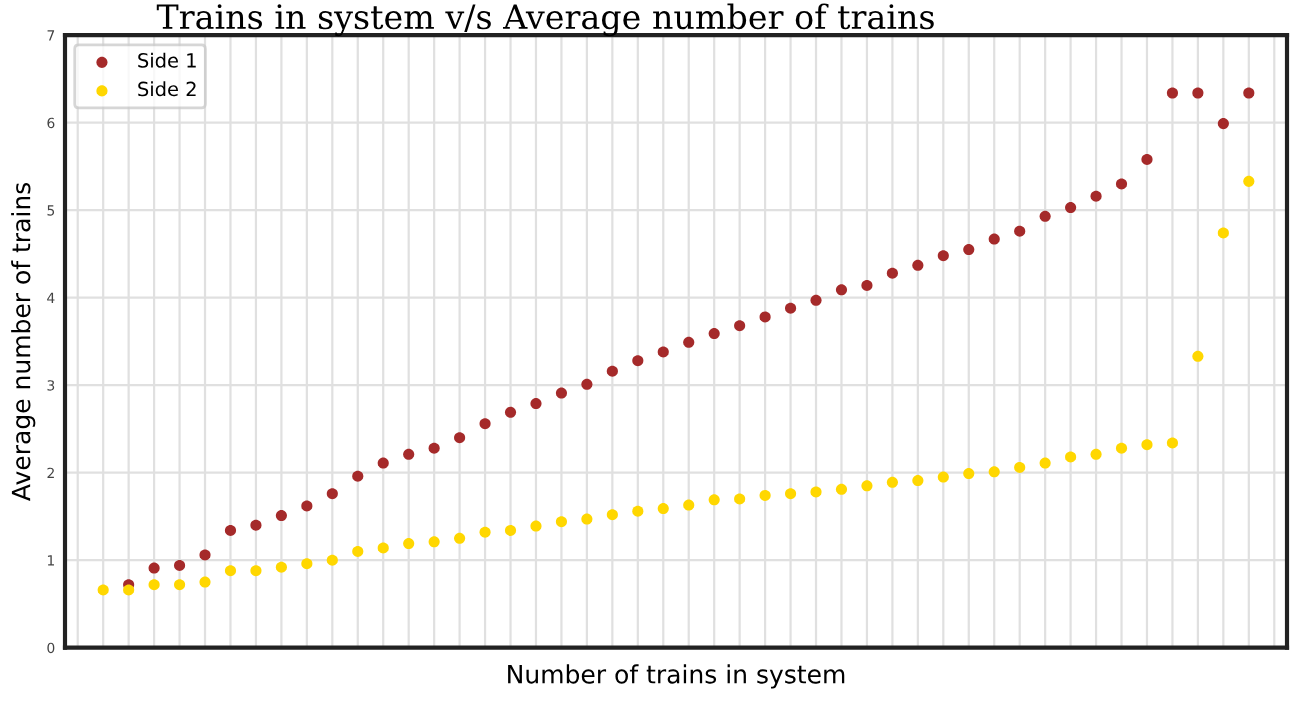 Image resolution: width=1300 pixels, height=704 pixels. What do you see at coordinates (167, 89) in the screenshot?
I see `legend-label: Side 2` at bounding box center [167, 89].